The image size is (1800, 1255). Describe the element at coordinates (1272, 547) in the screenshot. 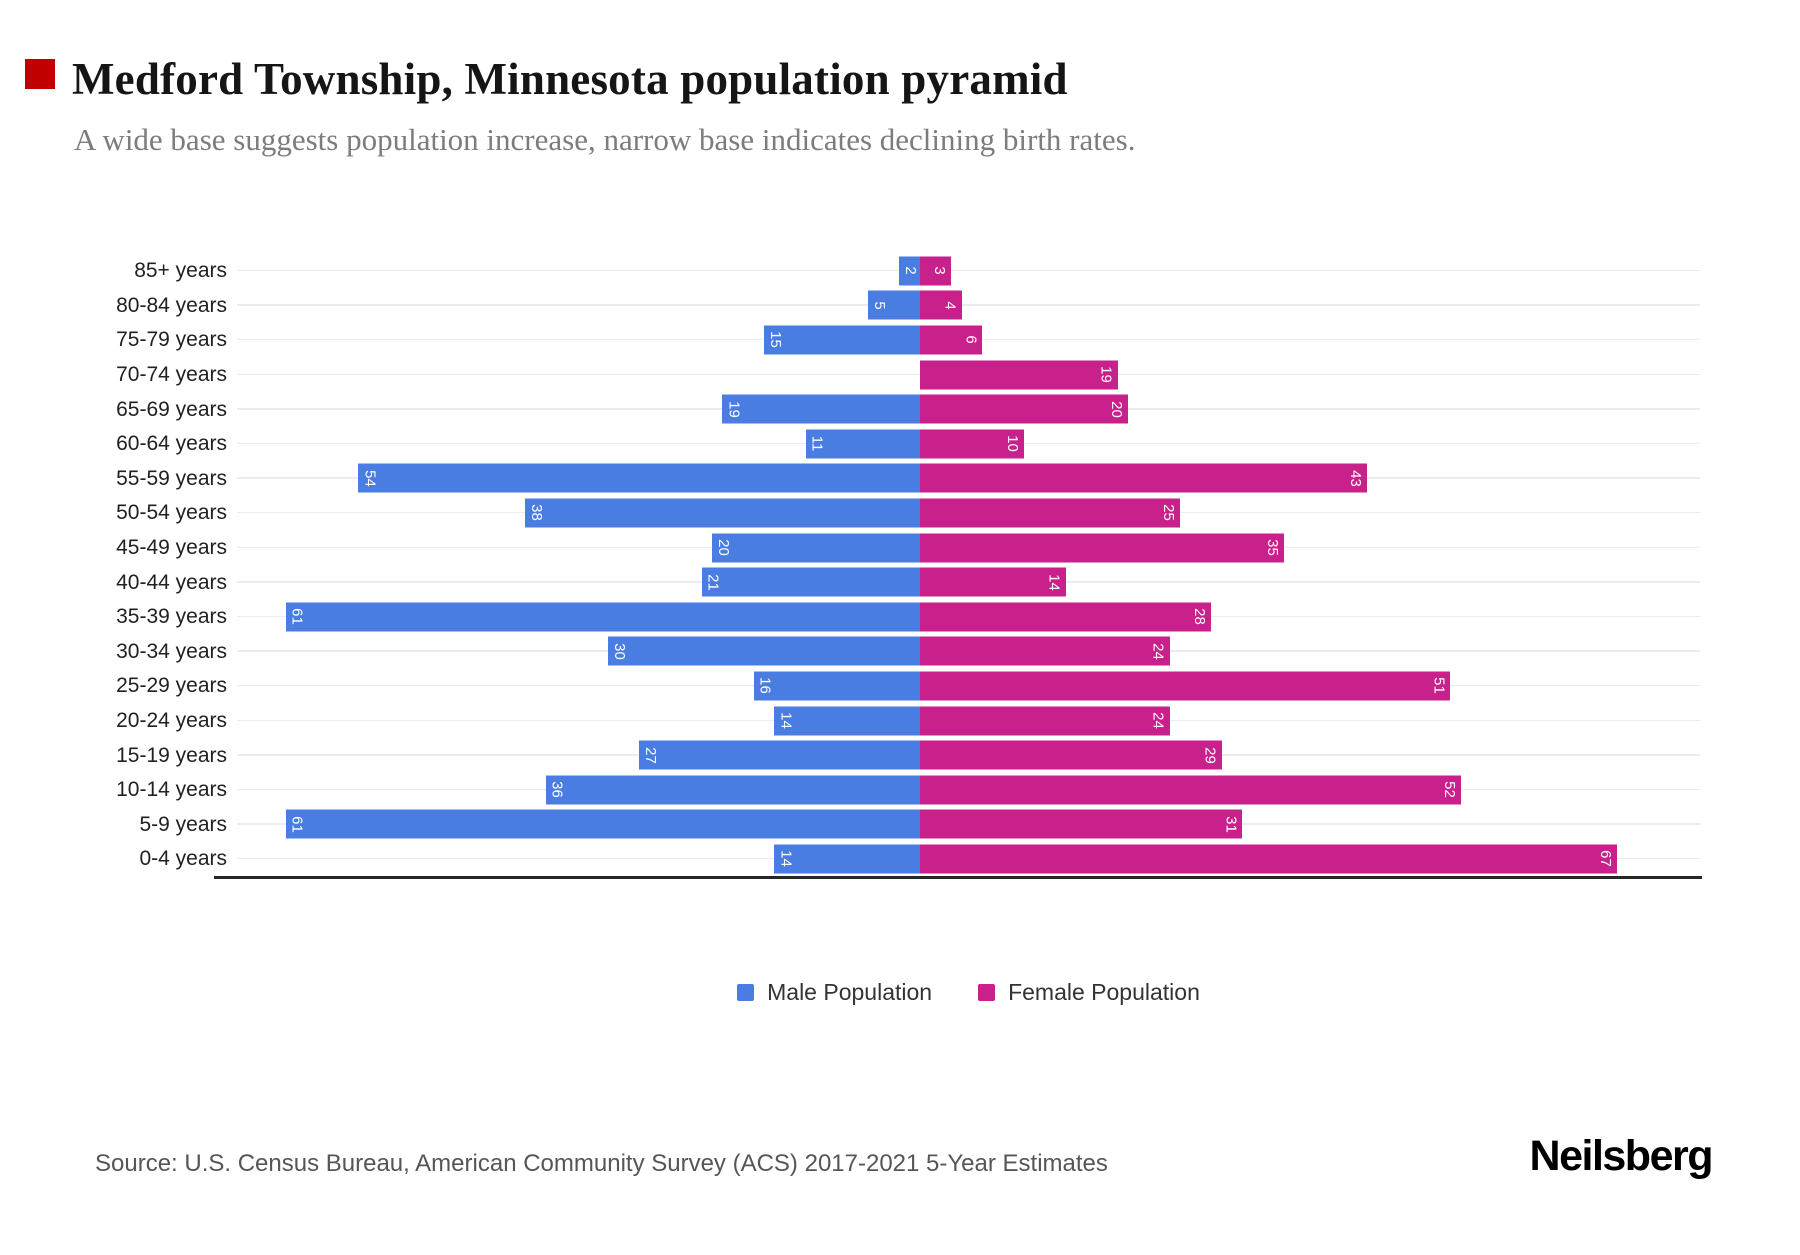

I see `female-value-label: 35` at that location.